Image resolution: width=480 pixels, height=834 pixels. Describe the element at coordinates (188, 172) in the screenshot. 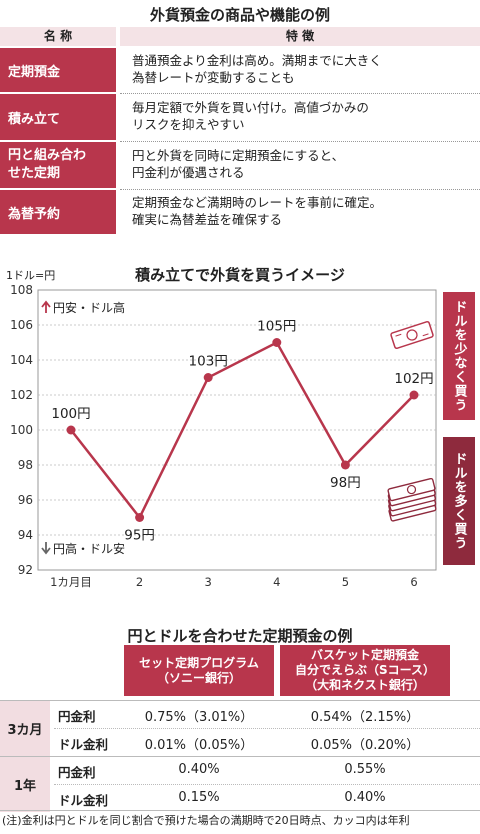

I see `feature-line: 円金利が優遇される` at that location.